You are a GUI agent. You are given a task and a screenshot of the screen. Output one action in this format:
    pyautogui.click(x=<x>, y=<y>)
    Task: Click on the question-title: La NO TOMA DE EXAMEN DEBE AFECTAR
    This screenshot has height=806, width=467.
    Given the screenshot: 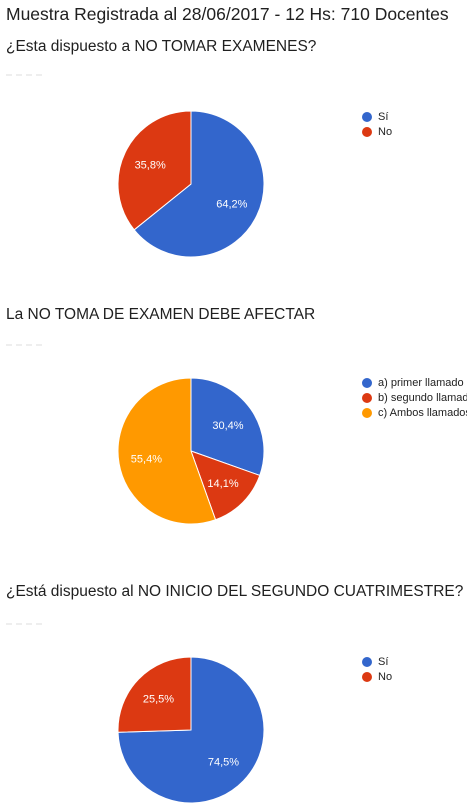 What is the action you would take?
    pyautogui.click(x=161, y=314)
    